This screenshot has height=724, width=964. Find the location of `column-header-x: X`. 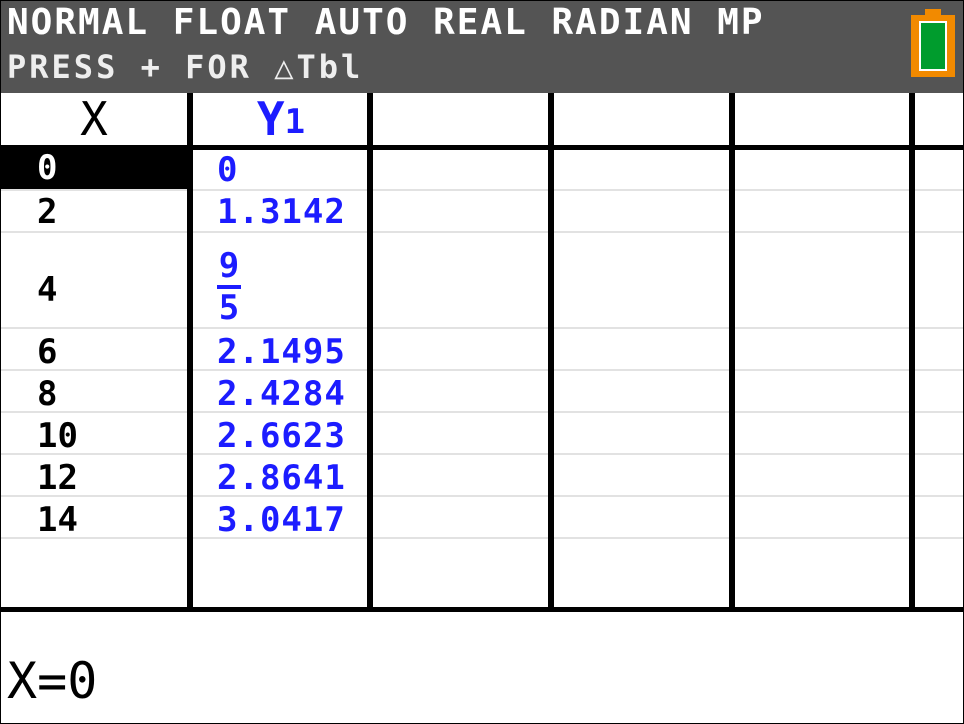

column-header-x: X is located at coordinates (94, 119).